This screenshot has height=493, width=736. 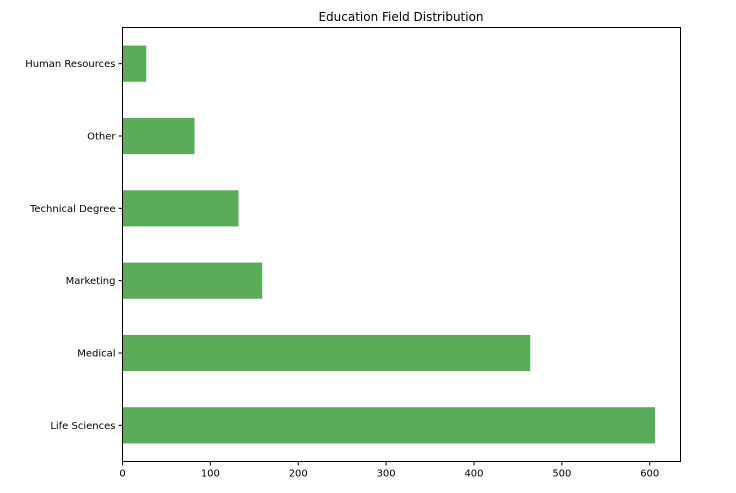 I want to click on bar-technical-degree, so click(x=180, y=208).